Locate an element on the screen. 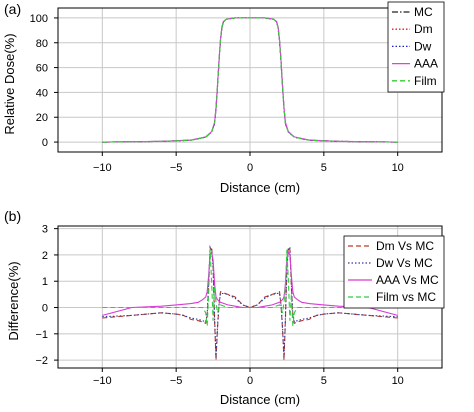 The width and height of the screenshot is (474, 412). y-tick-label: 3 is located at coordinates (45, 230).